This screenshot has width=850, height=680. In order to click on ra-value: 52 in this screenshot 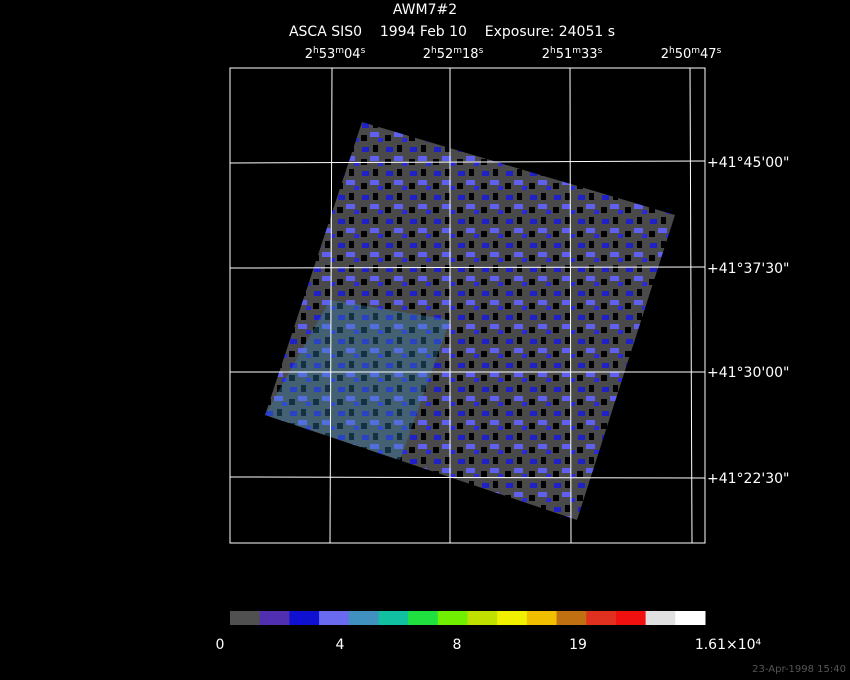, I will do `click(445, 54)`.